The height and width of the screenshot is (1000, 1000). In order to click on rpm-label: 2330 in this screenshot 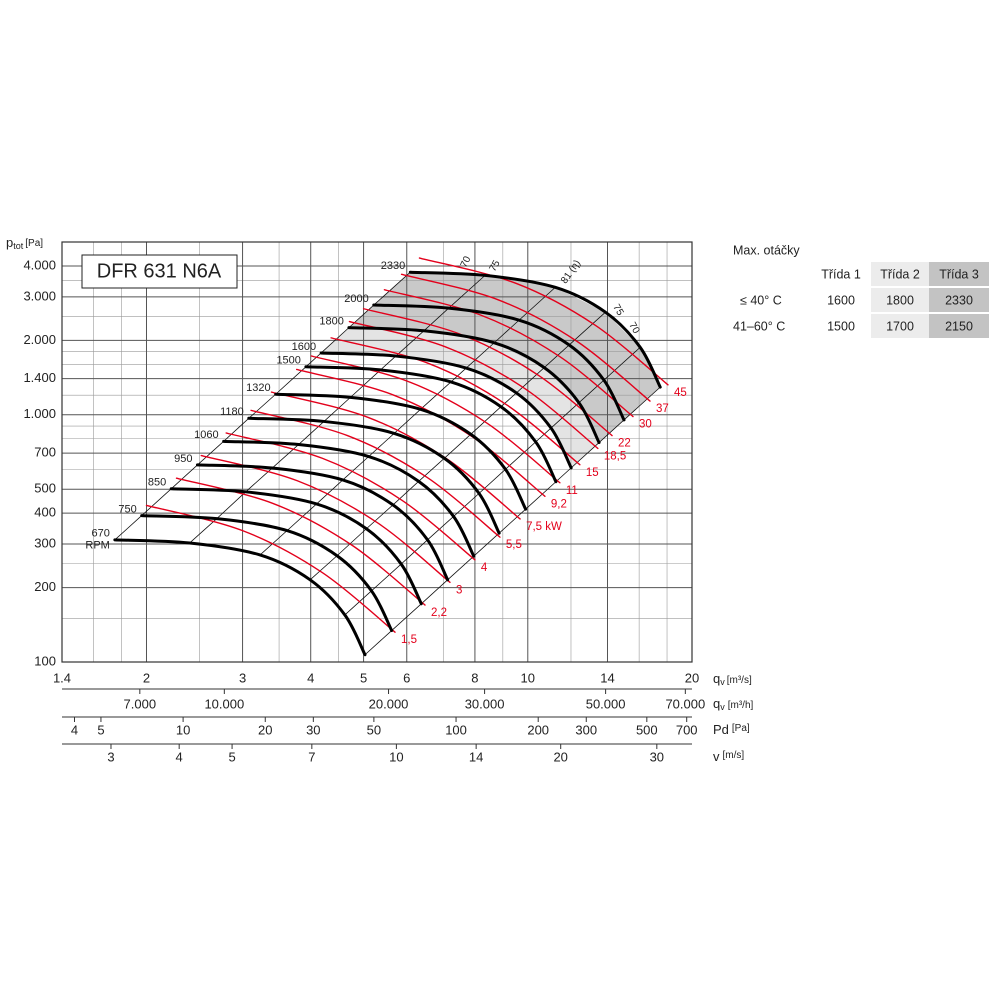, I will do `click(393, 266)`.